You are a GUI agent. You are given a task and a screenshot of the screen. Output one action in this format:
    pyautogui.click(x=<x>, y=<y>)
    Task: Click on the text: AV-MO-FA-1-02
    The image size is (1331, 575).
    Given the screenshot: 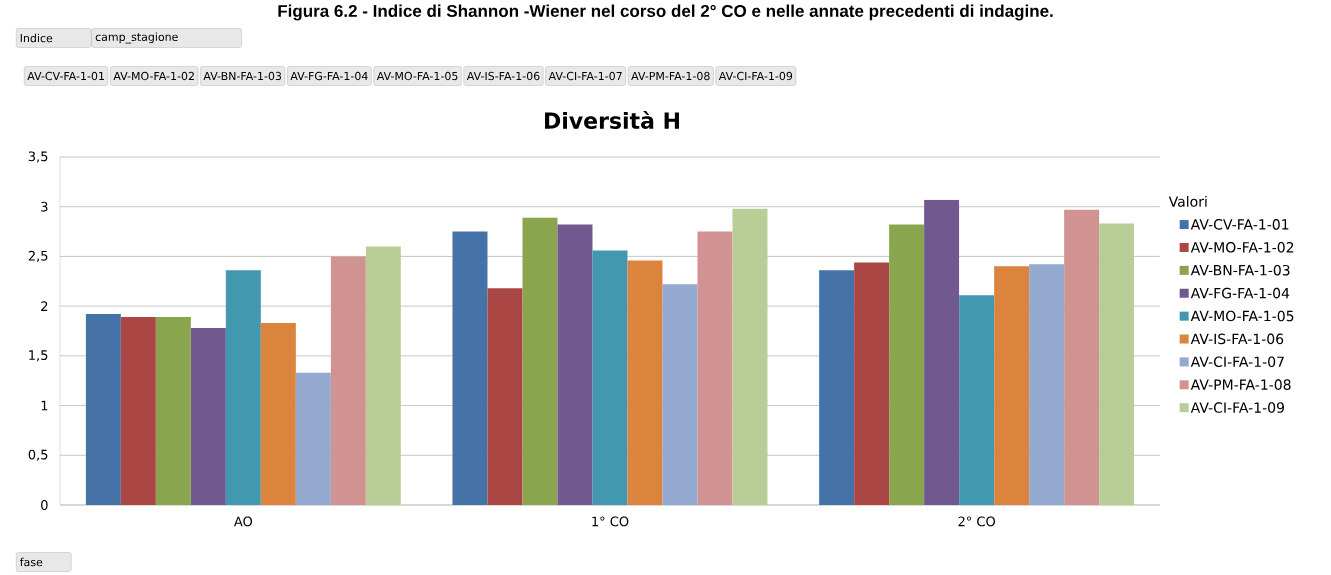 What is the action you would take?
    pyautogui.click(x=153, y=76)
    